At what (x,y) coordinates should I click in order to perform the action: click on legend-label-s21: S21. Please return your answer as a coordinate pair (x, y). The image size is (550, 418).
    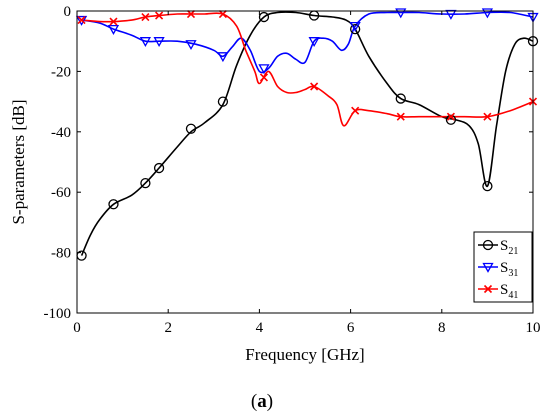
    Looking at the image, I should click on (509, 247).